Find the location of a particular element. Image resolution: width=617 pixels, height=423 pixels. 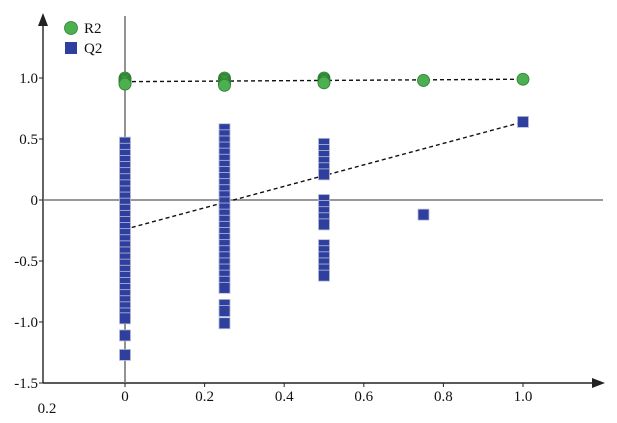

legend-label: R2 is located at coordinates (93, 29).